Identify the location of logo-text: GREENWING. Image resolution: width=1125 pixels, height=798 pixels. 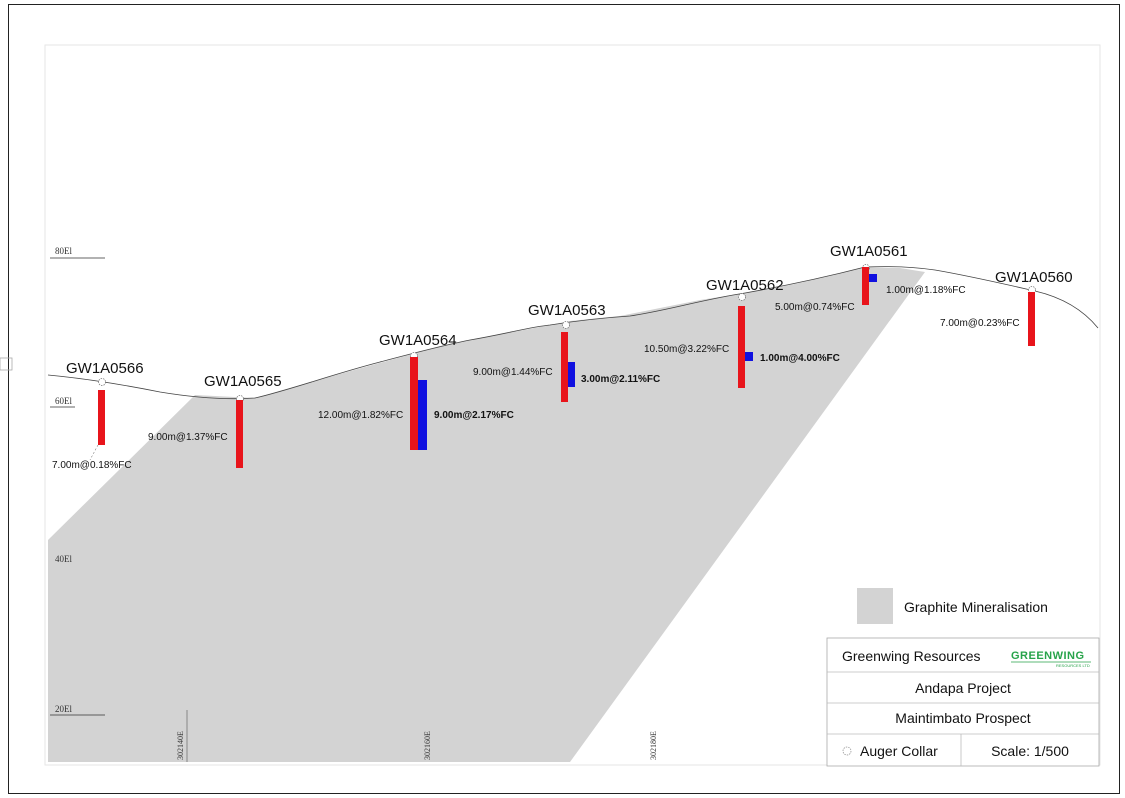
(1048, 656).